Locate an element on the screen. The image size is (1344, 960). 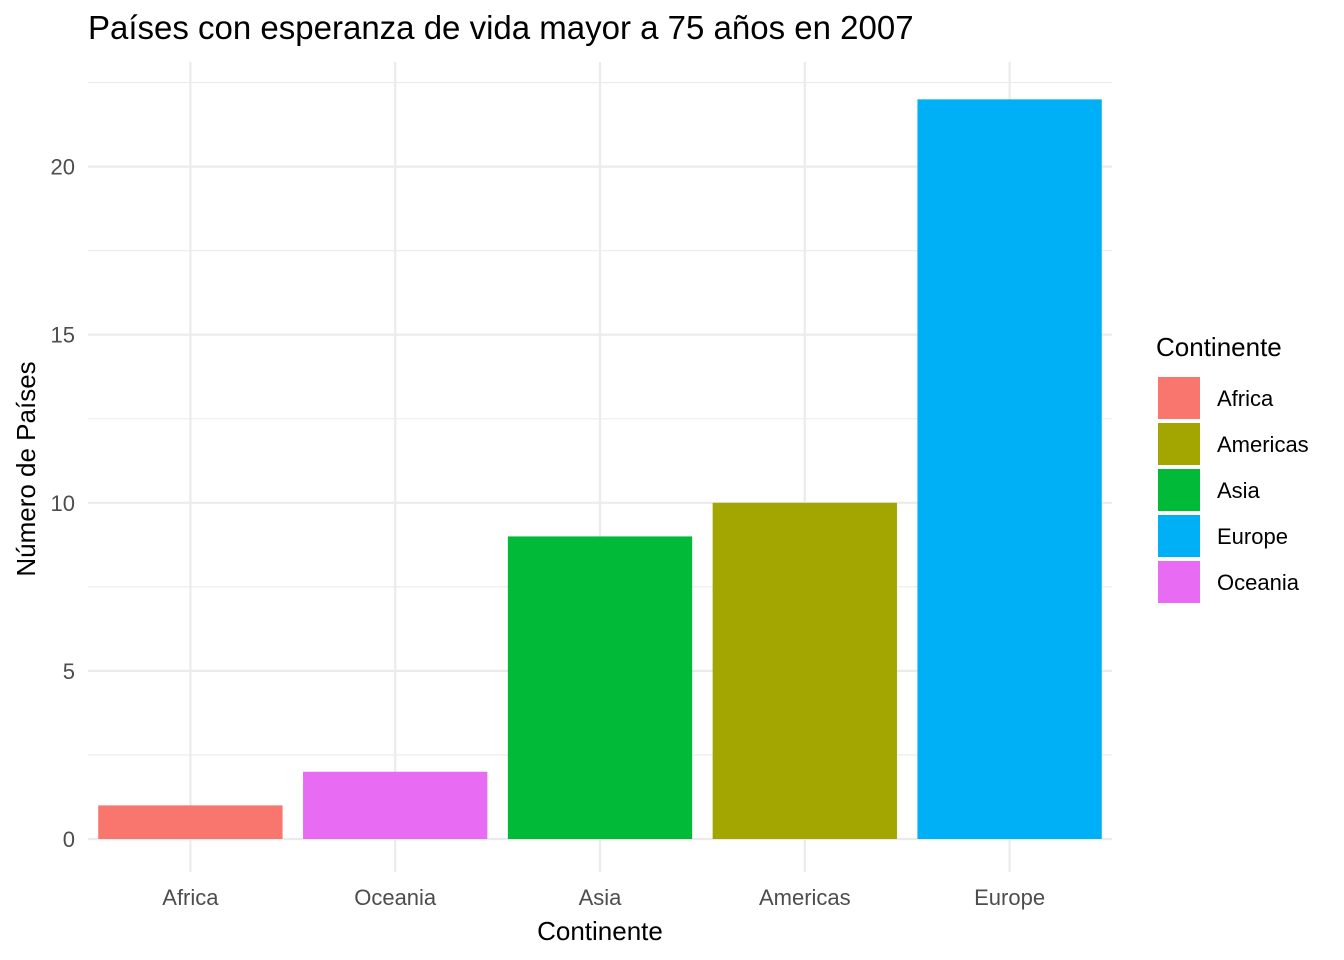
legend-key-americas is located at coordinates (1179, 444).